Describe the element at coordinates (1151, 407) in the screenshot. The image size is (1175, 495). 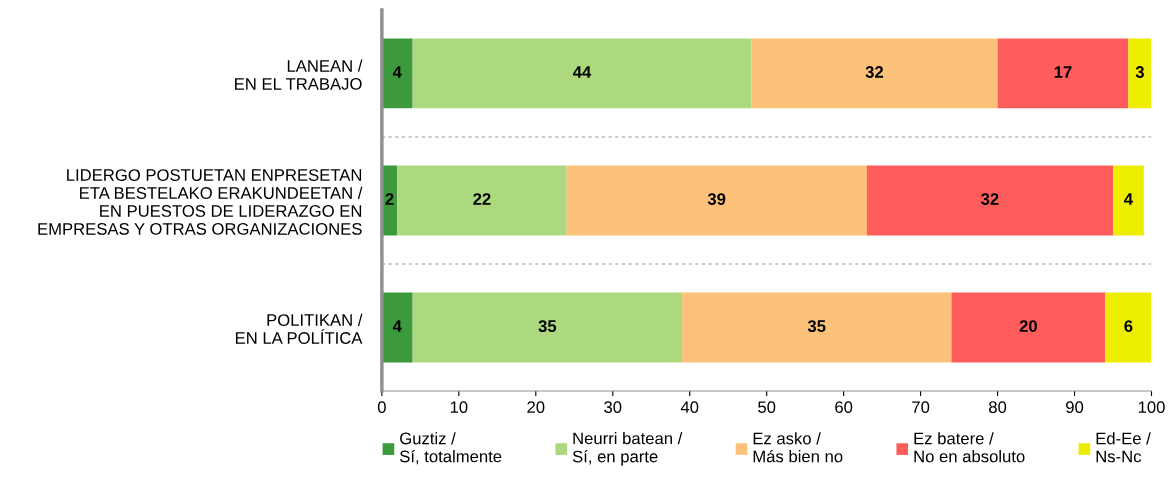
I see `x-tick-label: 100` at that location.